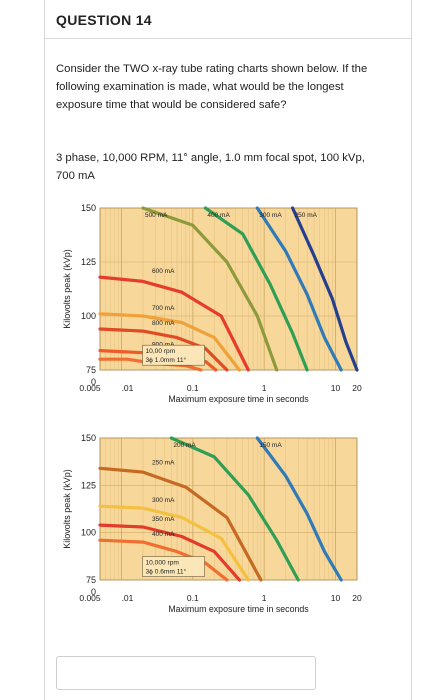 This screenshot has width=448, height=700. I want to click on plot-area, so click(228, 289).